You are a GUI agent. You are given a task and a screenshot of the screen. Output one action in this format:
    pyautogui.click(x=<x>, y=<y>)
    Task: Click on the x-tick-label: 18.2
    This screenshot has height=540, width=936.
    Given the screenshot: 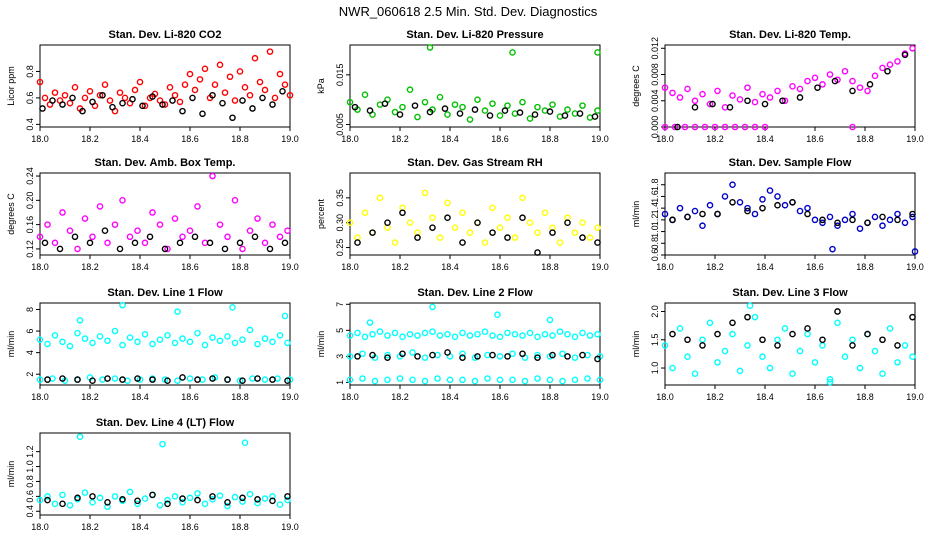 What is the action you would take?
    pyautogui.click(x=400, y=267)
    